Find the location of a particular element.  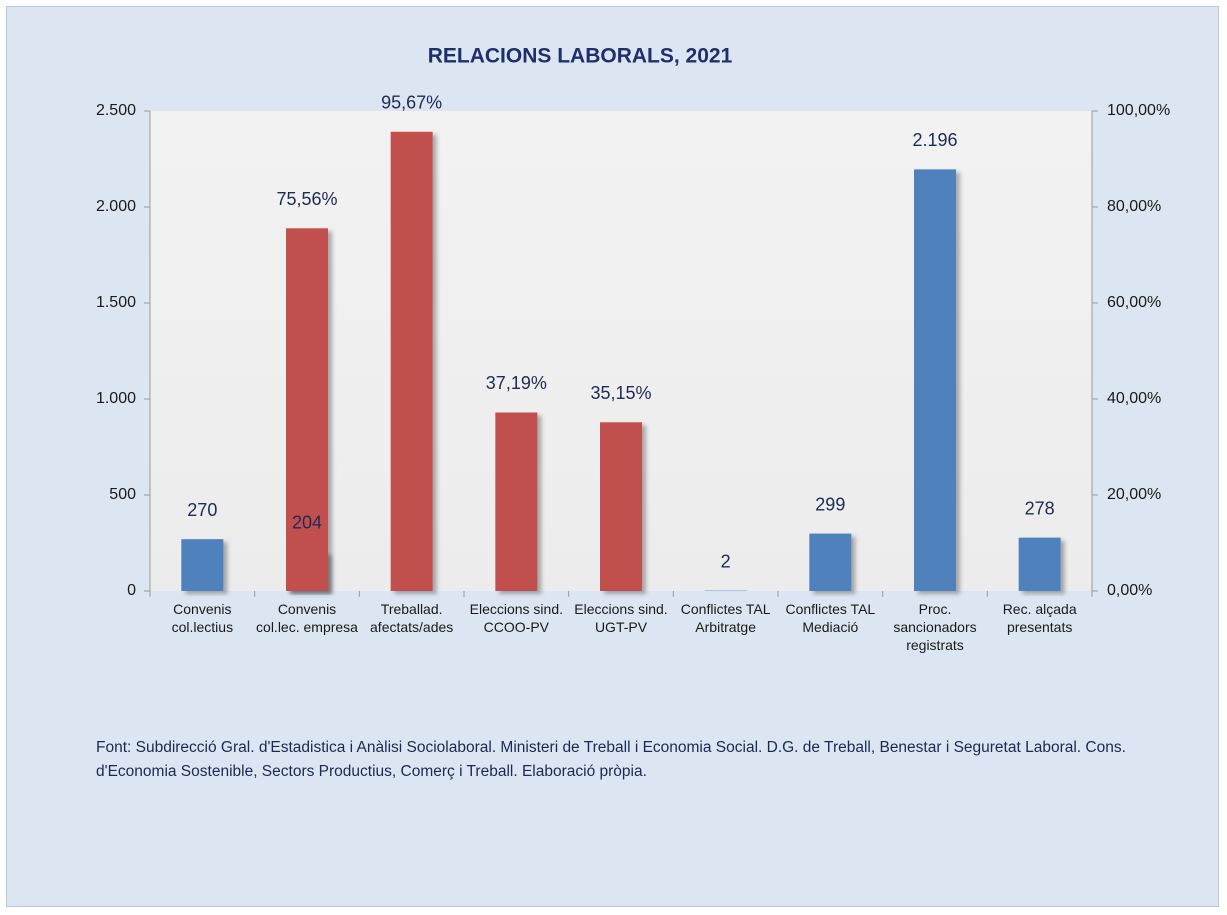

y2-tick-label: 0,00% is located at coordinates (1129, 590).